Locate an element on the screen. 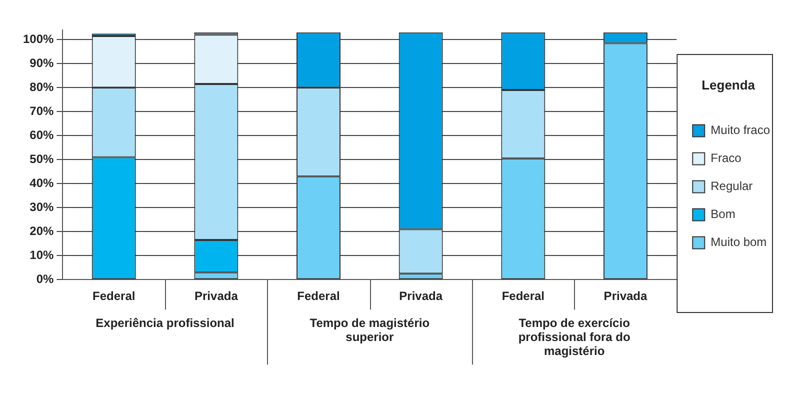 This screenshot has height=409, width=786. legend-label: Fraco is located at coordinates (726, 158).